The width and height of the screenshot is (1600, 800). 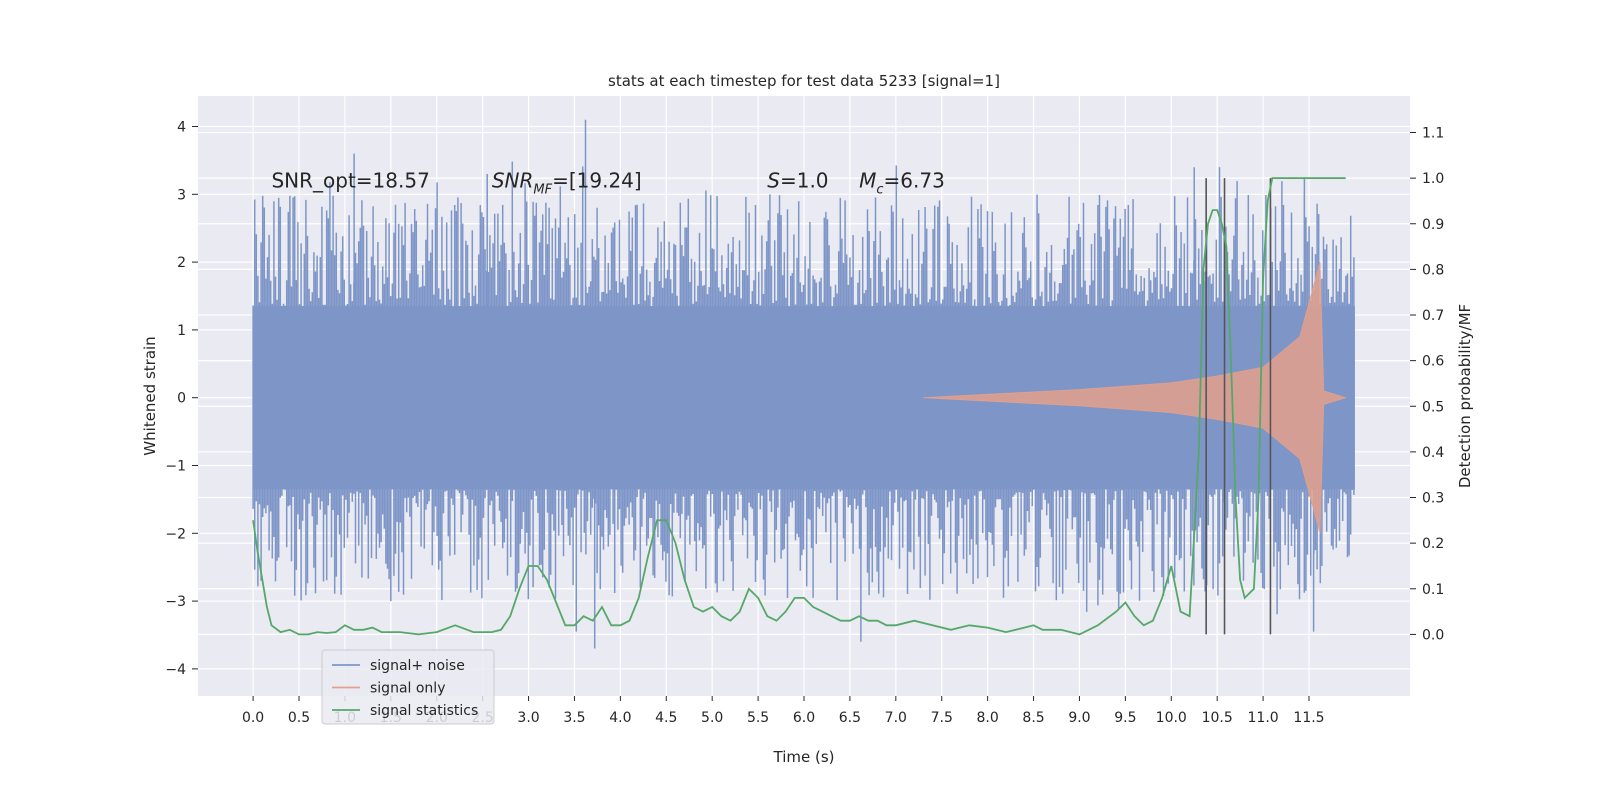 What do you see at coordinates (988, 718) in the screenshot?
I see `x-tick-label: 8.0` at bounding box center [988, 718].